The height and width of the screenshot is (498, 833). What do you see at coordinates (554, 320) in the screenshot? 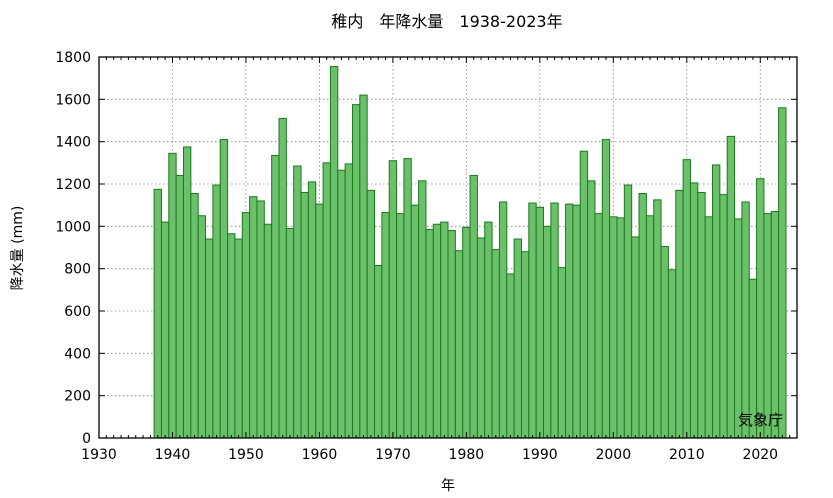
I see `bar-1992` at bounding box center [554, 320].